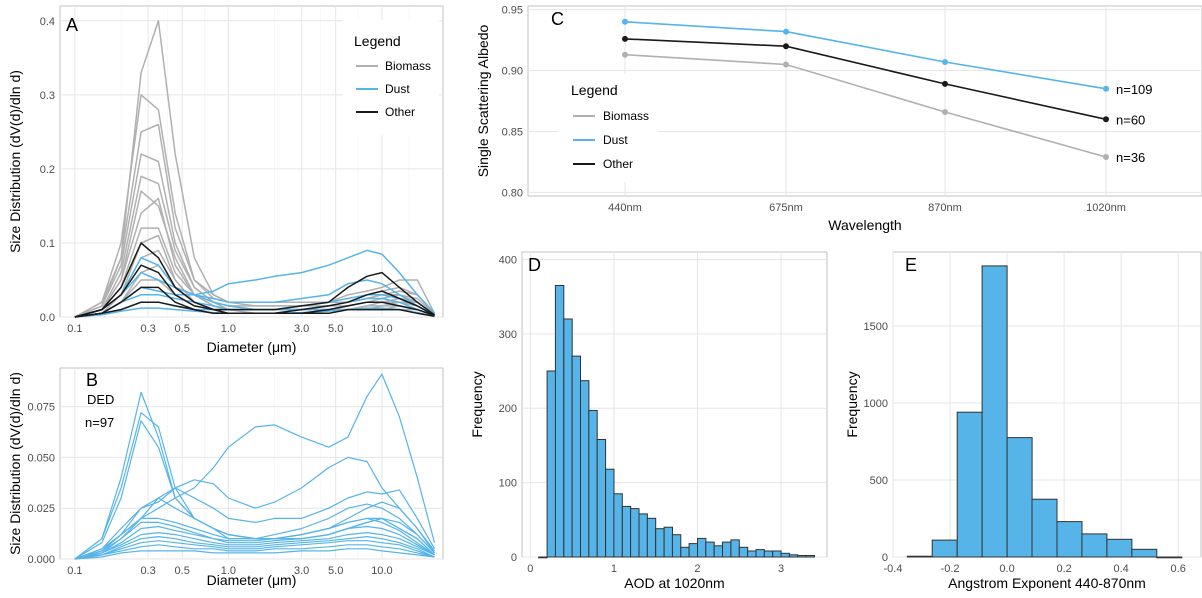 This screenshot has height=598, width=1202. What do you see at coordinates (697, 569) in the screenshot?
I see `x-tick-label: 2` at bounding box center [697, 569].